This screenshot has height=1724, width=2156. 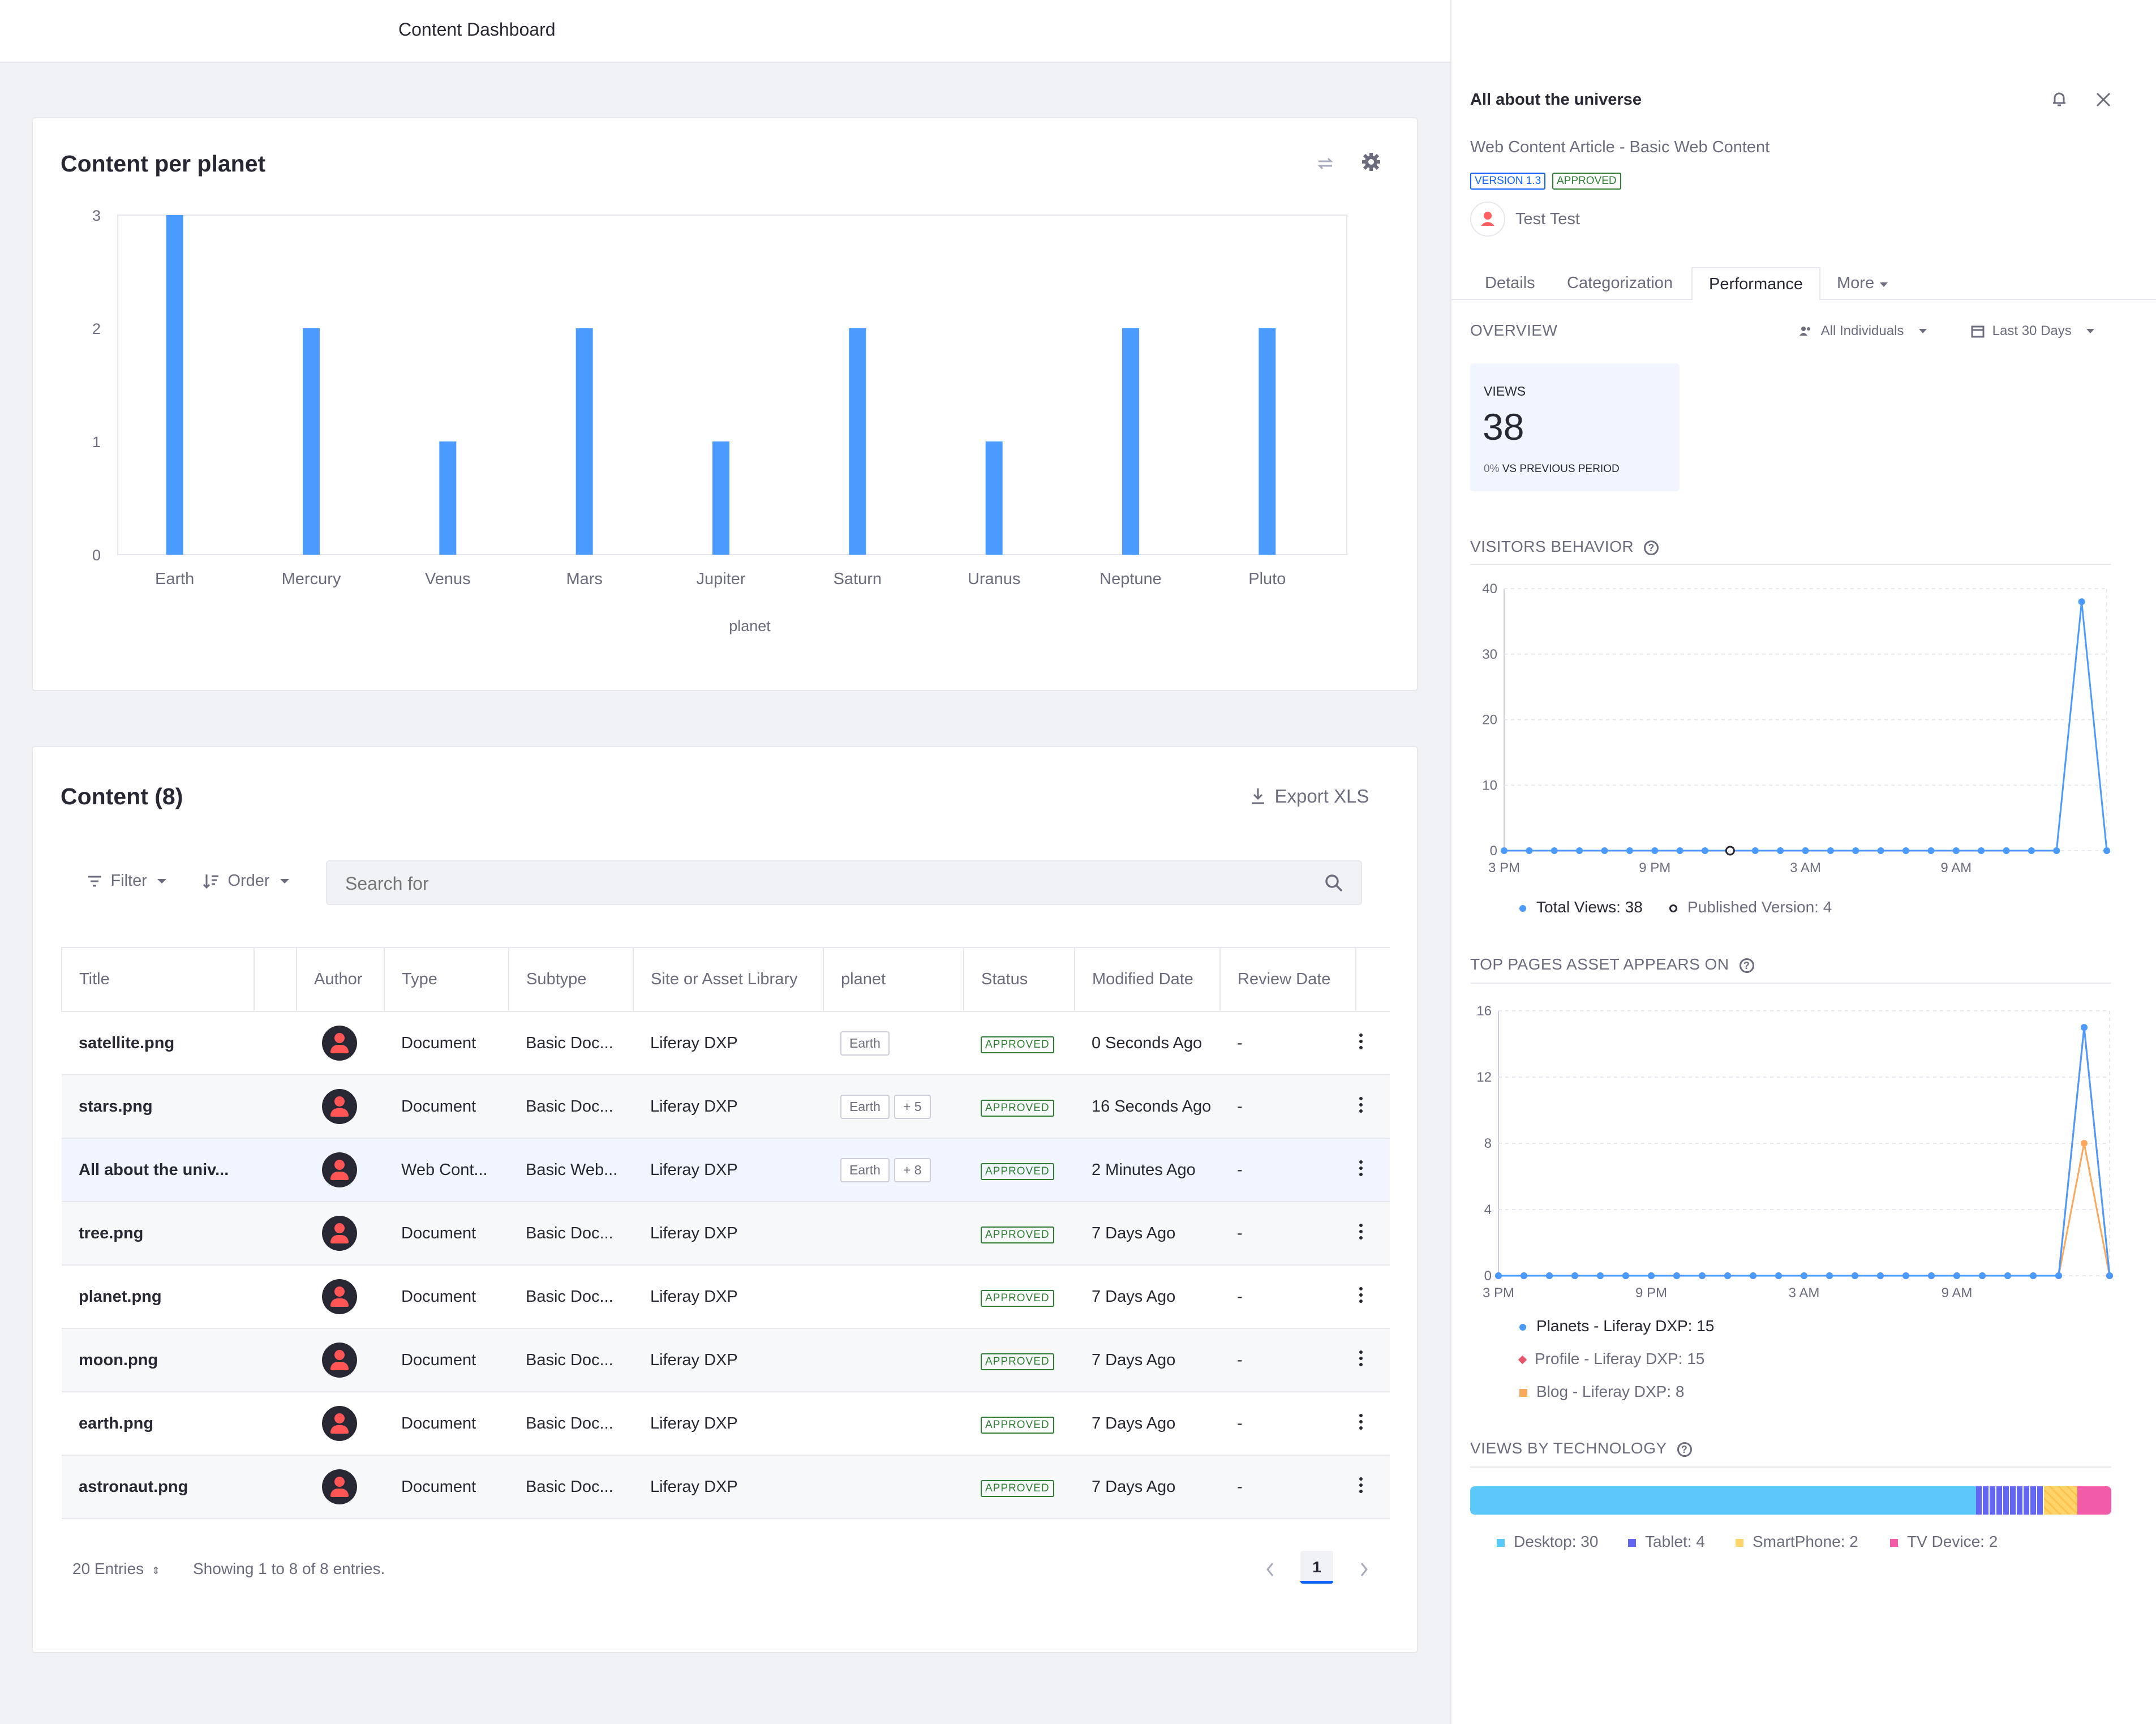 What do you see at coordinates (1147, 979) in the screenshot?
I see `column-header-modified-date: Modified Date` at bounding box center [1147, 979].